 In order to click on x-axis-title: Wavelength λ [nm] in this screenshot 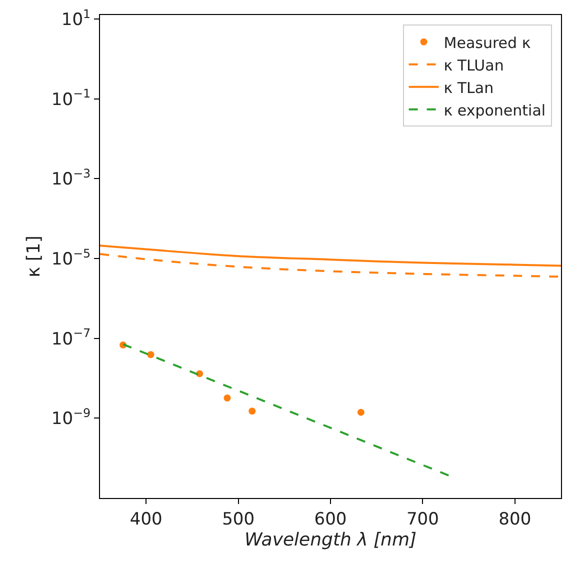, I will do `click(330, 540)`.